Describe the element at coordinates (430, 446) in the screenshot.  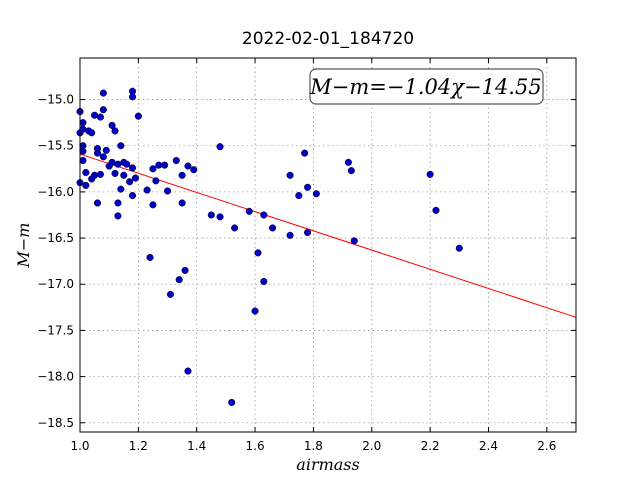
I see `x-tick-label: 2.2` at that location.